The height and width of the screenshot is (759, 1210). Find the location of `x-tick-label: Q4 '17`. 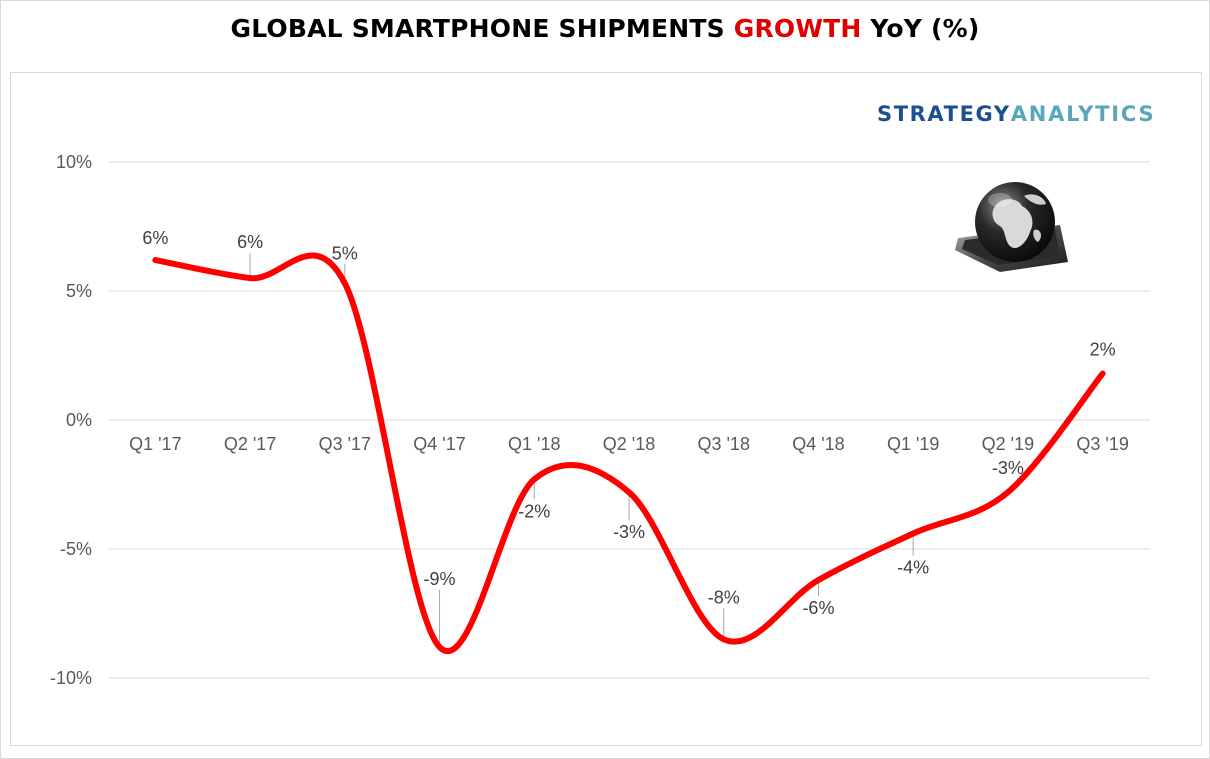

x-tick-label: Q4 '17 is located at coordinates (439, 444).